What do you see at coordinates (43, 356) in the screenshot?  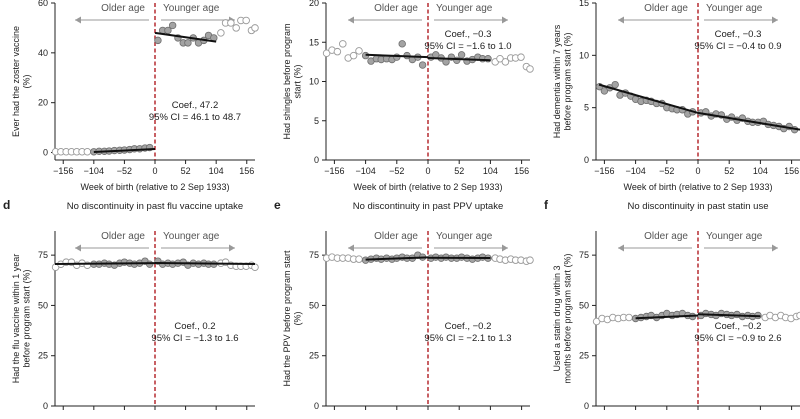 I see `y-tick-label: 25` at bounding box center [43, 356].